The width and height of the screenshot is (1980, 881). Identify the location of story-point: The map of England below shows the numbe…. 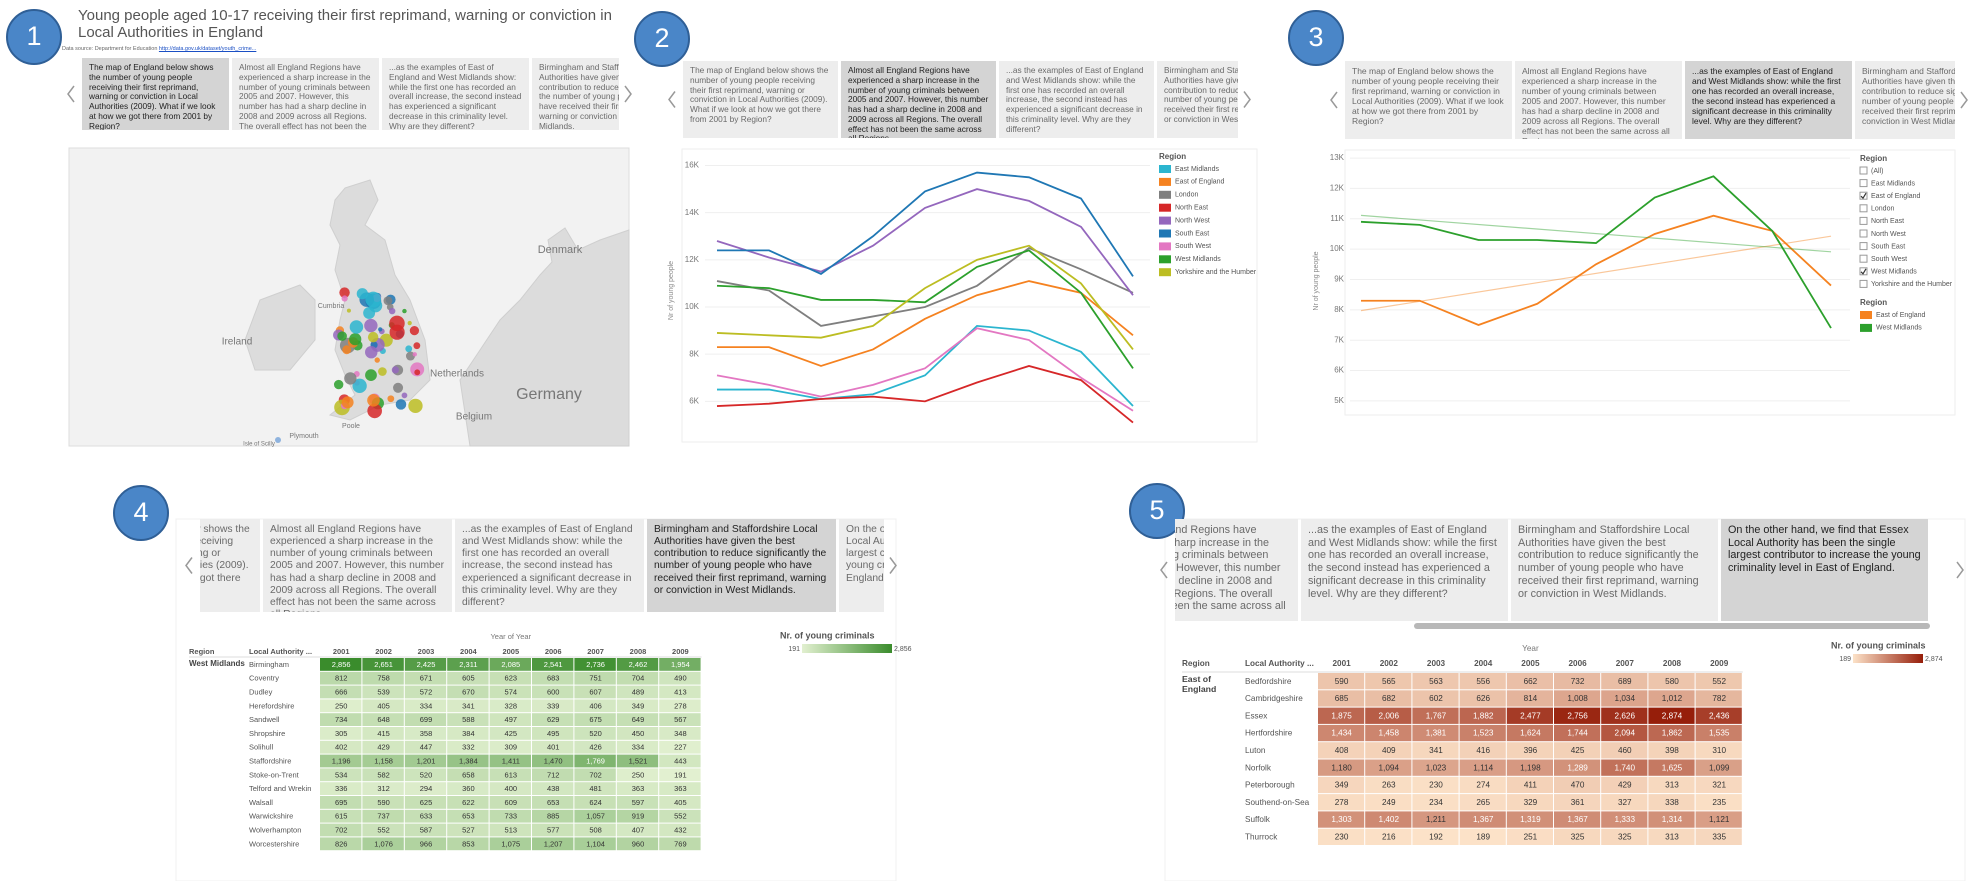
(760, 99).